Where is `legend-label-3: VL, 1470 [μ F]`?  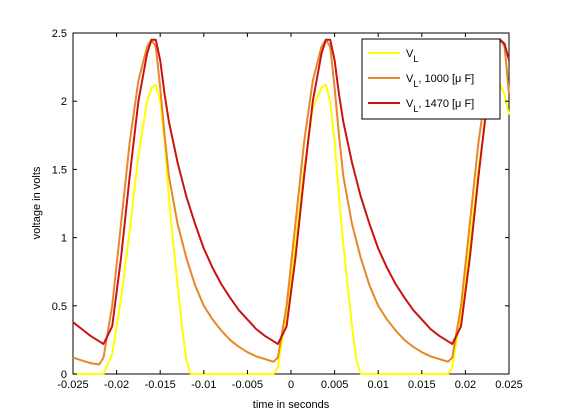
legend-label-3: VL, 1470 [μ F] is located at coordinates (440, 106).